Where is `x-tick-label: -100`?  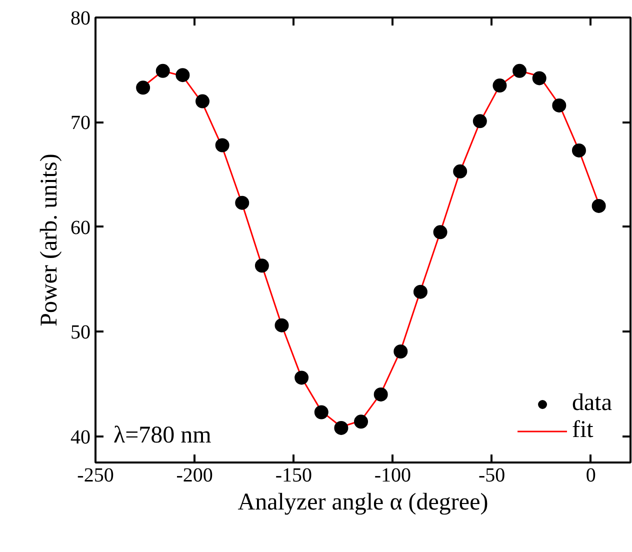
x-tick-label: -100 is located at coordinates (393, 475).